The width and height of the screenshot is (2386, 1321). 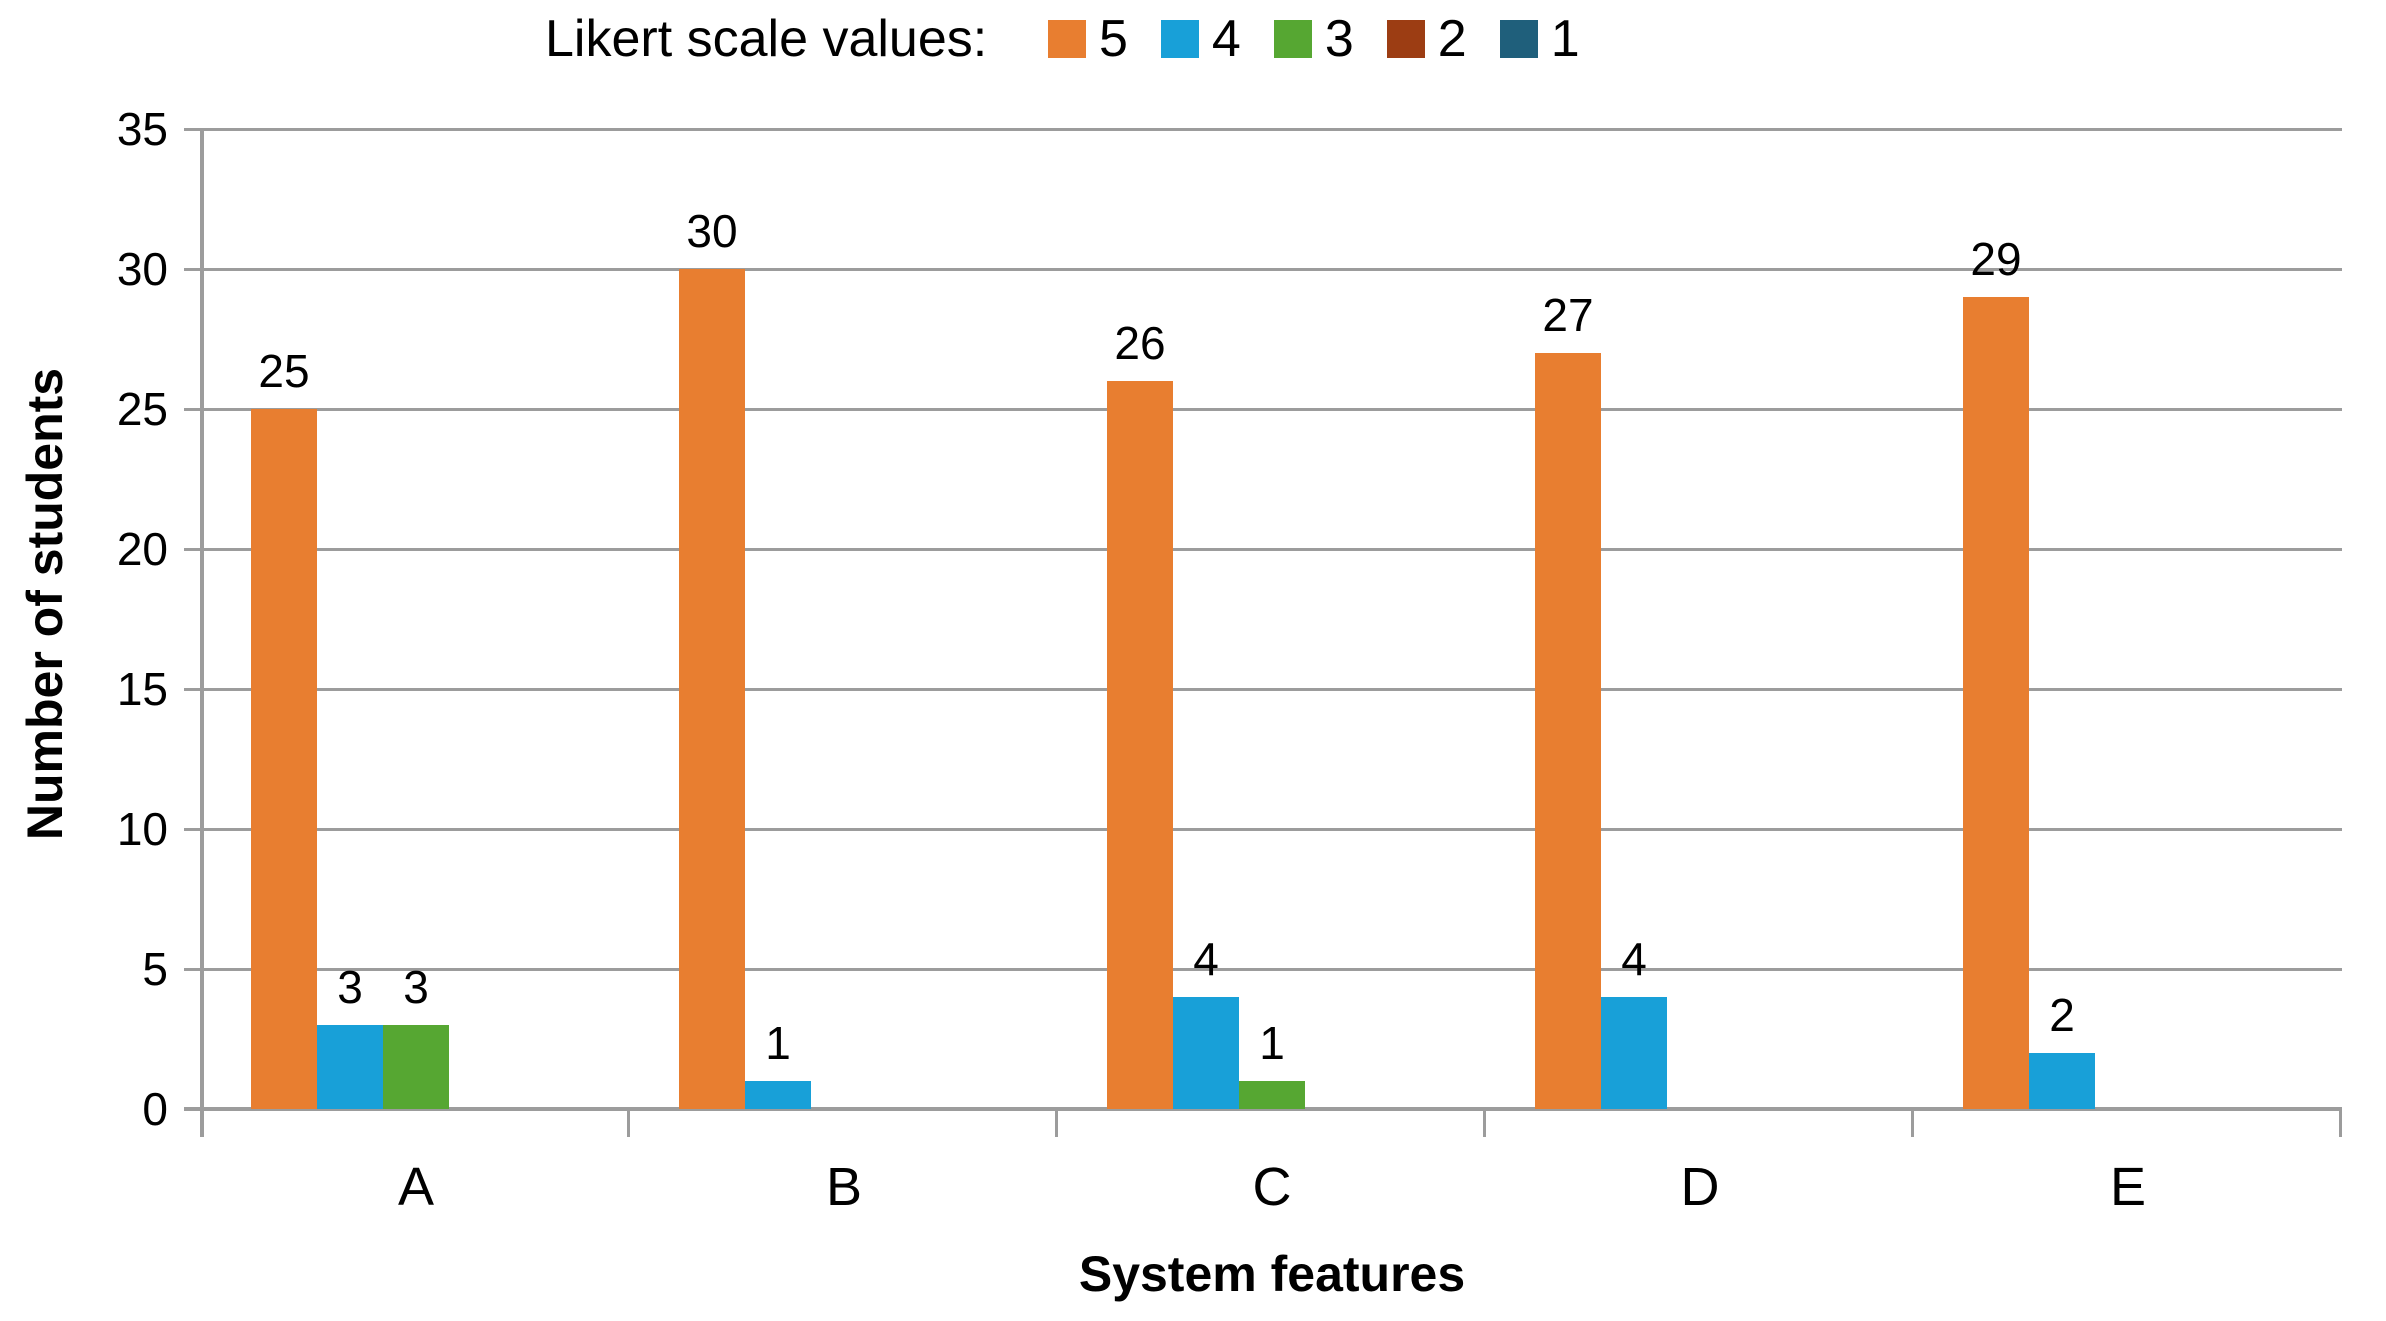 What do you see at coordinates (1539, 39) in the screenshot?
I see `legend-item-1: 1` at bounding box center [1539, 39].